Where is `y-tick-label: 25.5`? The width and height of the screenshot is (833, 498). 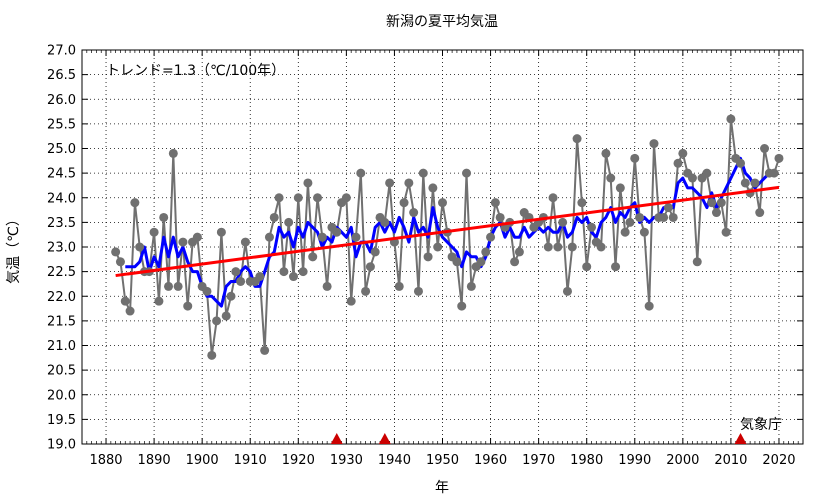
y-tick-label: 25.5 is located at coordinates (61, 124).